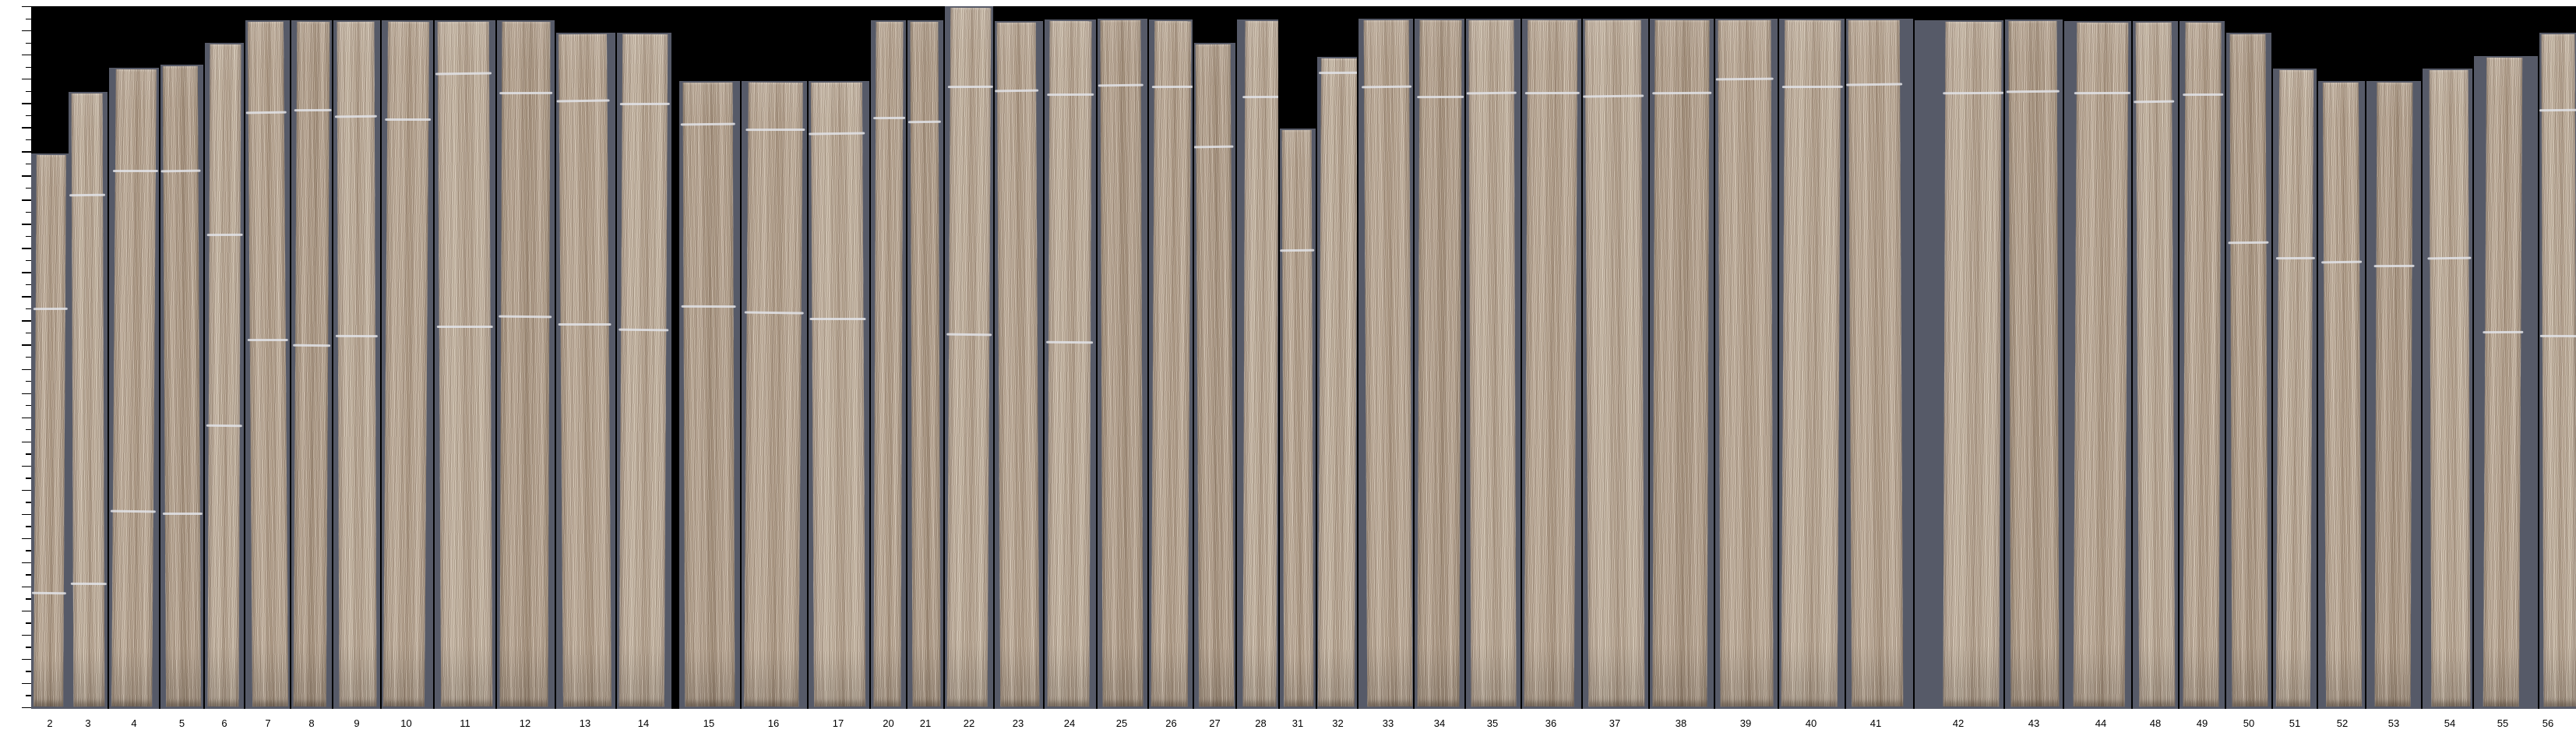 The width and height of the screenshot is (2576, 740). What do you see at coordinates (525, 723) in the screenshot?
I see `plank-number-label: 12` at bounding box center [525, 723].